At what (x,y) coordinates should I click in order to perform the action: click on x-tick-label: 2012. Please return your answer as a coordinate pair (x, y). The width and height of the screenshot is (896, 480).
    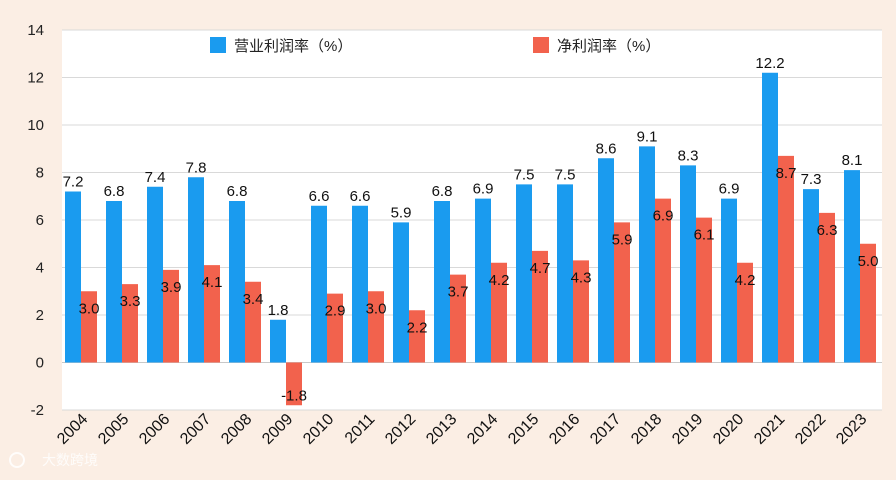
    Looking at the image, I should click on (400, 429).